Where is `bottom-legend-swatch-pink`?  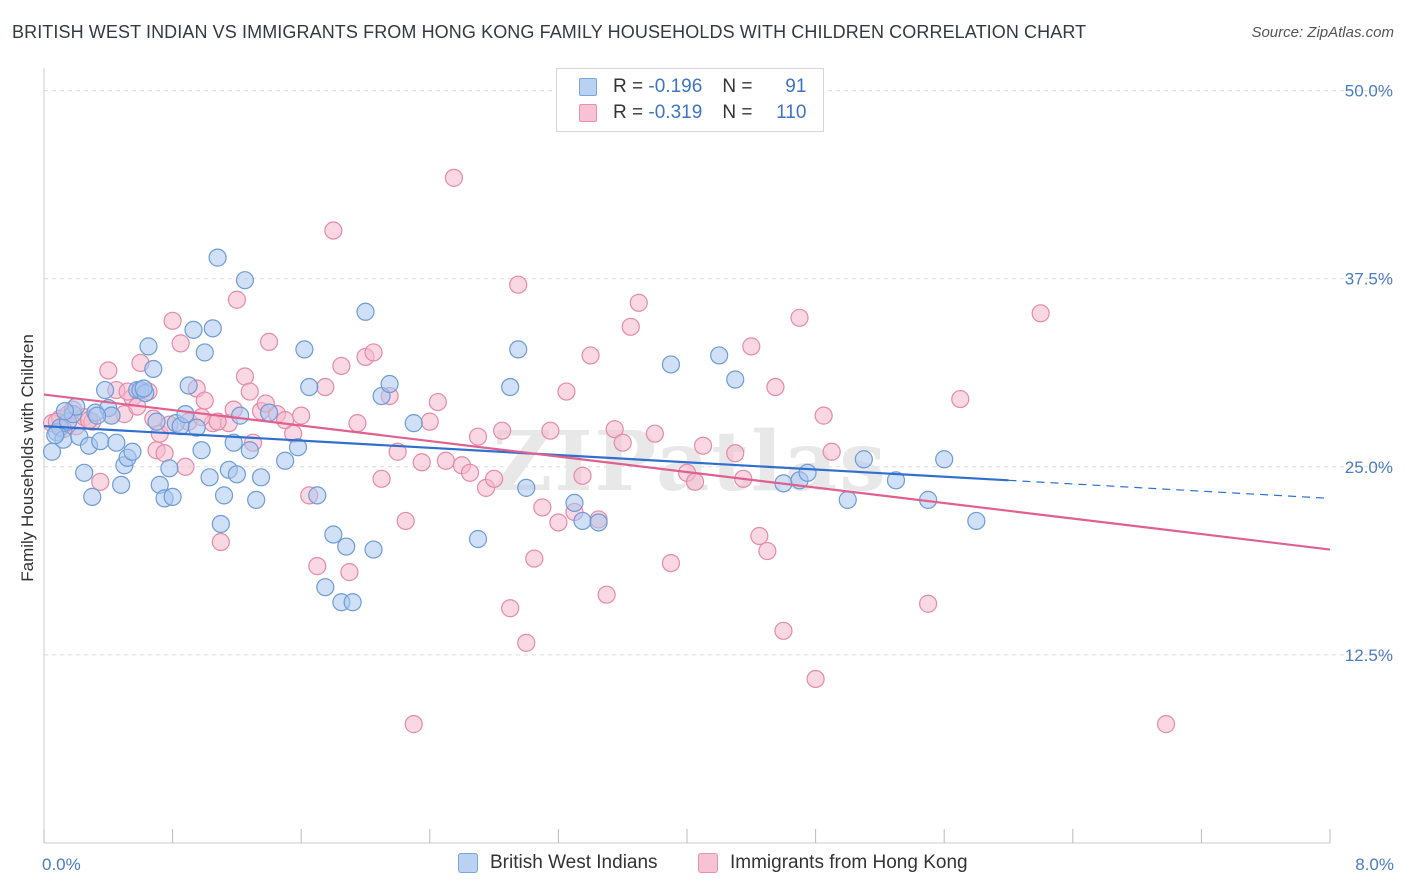
bottom-legend-swatch-pink is located at coordinates (708, 863).